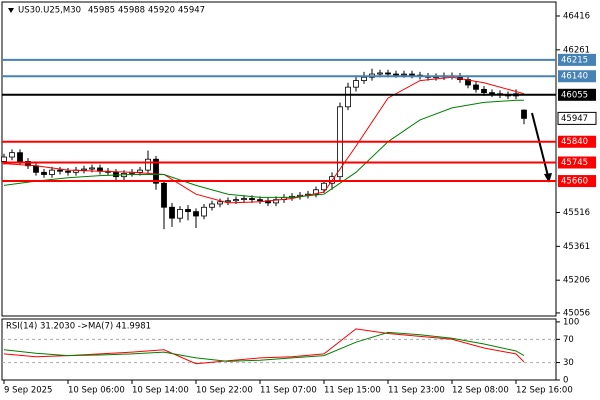 The width and height of the screenshot is (600, 400). I want to click on level-label: 45840, so click(574, 142).